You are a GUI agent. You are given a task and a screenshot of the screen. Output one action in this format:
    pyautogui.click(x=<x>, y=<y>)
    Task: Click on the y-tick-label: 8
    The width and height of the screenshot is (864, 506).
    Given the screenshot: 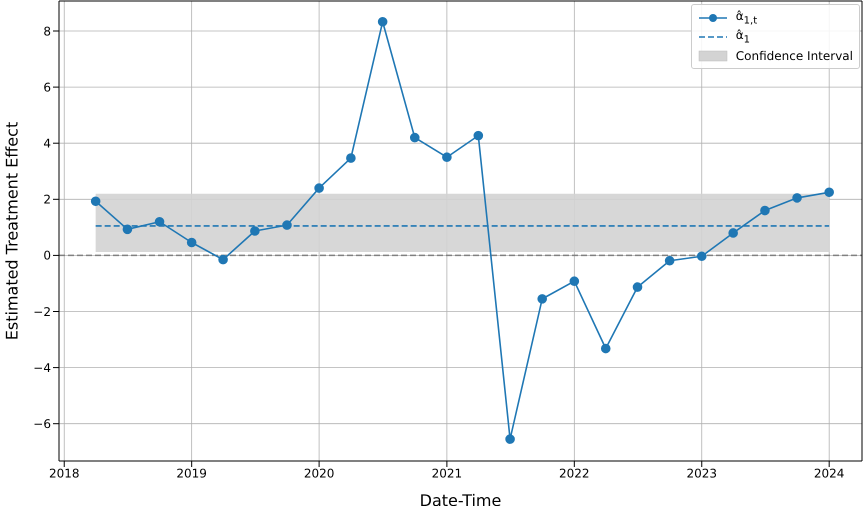 What is the action you would take?
    pyautogui.click(x=47, y=31)
    